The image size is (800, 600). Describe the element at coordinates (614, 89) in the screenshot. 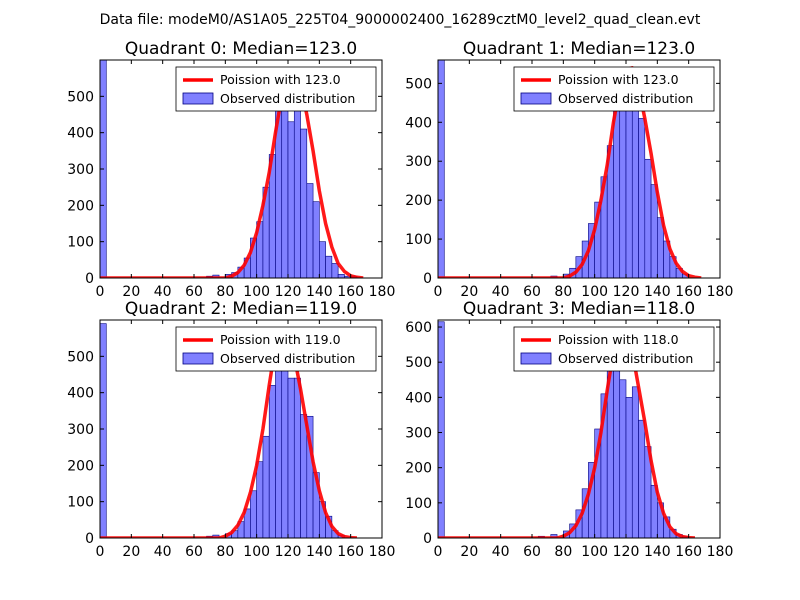

I see `legend: Poission with 123.0 Observed distribution` at that location.